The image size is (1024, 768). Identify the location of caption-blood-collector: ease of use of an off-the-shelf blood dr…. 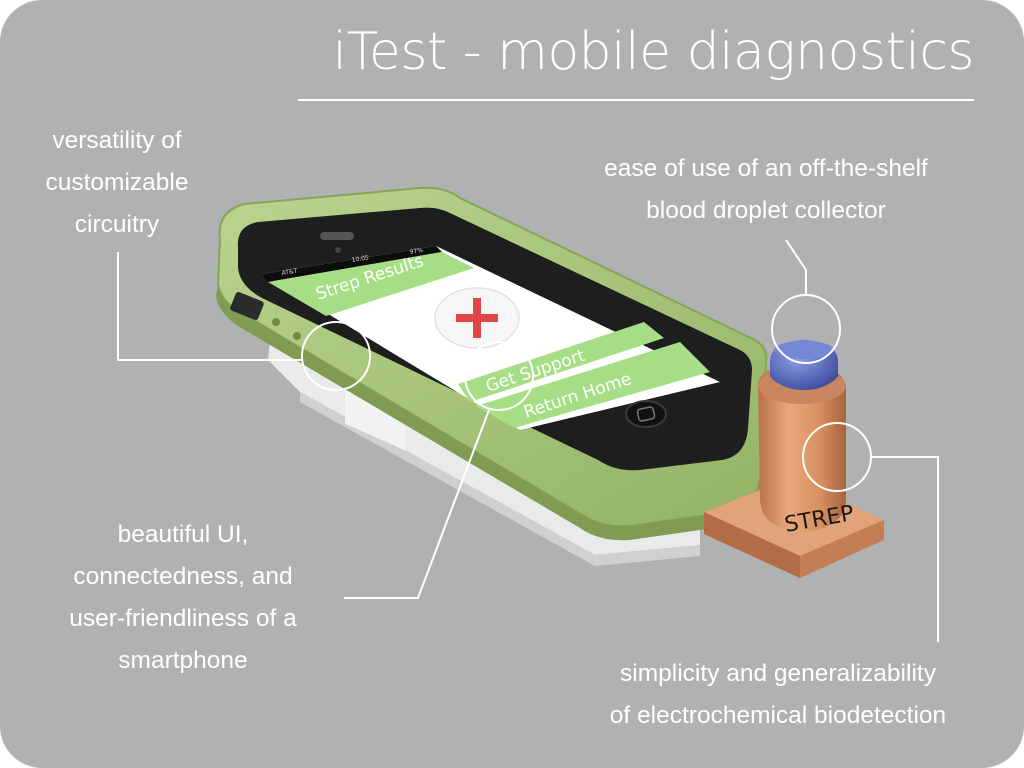
(766, 190).